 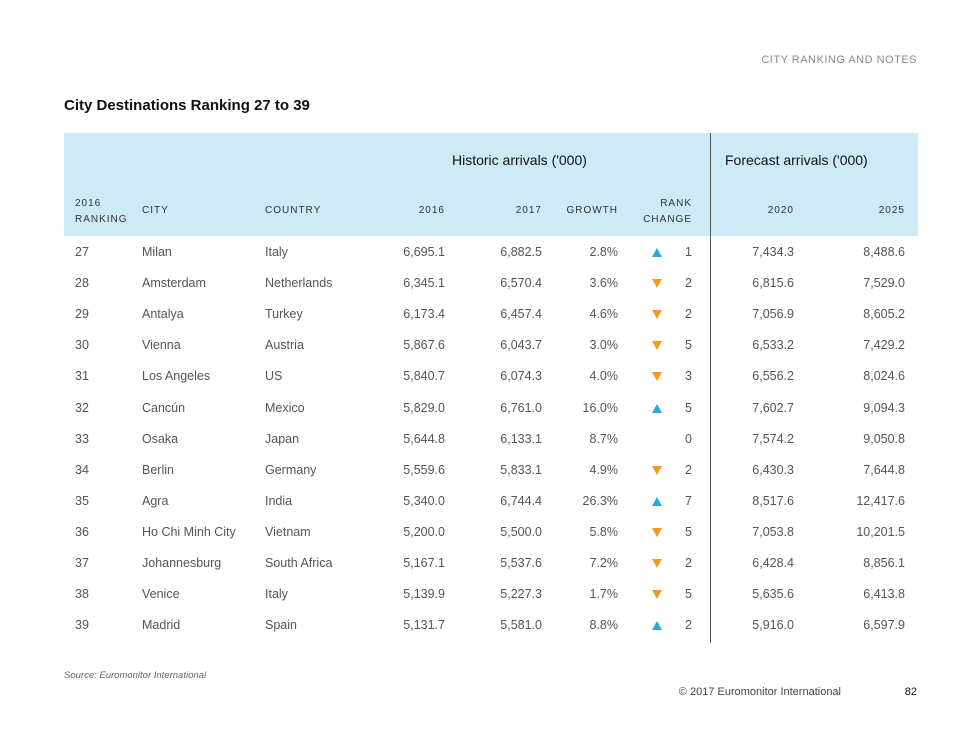 What do you see at coordinates (773, 625) in the screenshot?
I see `cell: 5,916.0` at bounding box center [773, 625].